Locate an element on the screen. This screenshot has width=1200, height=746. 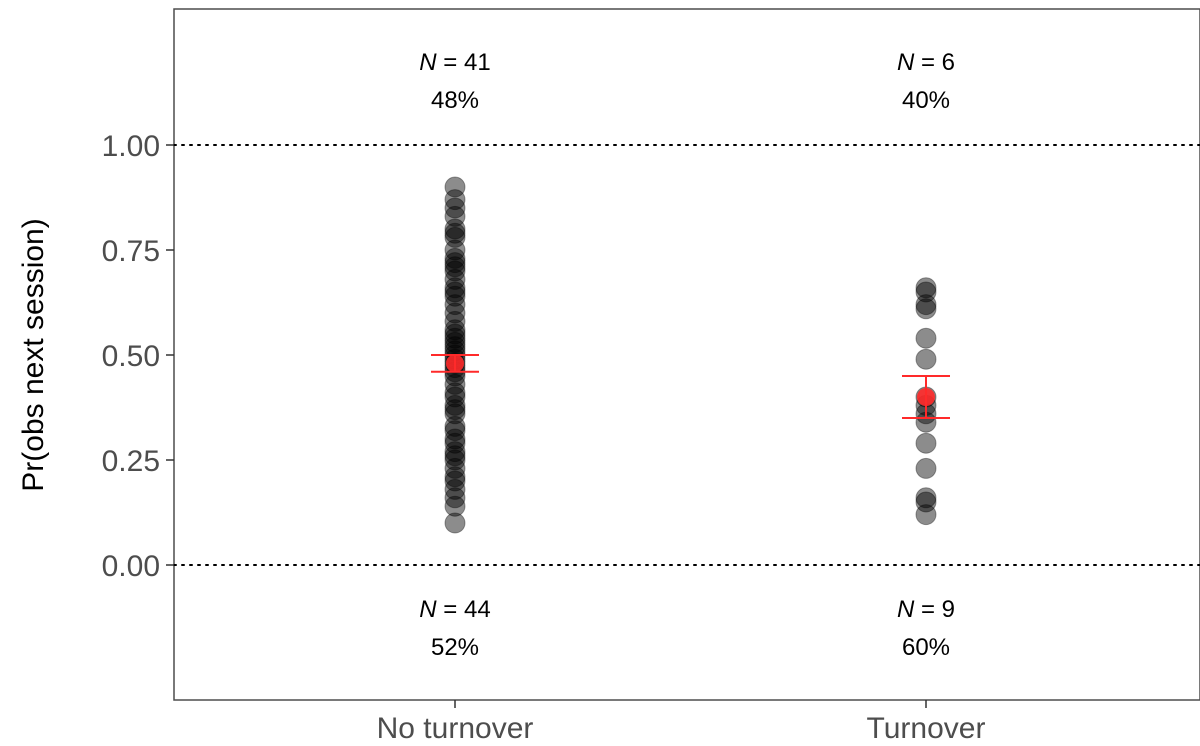
y-tick-label: 0.00 is located at coordinates (131, 566).